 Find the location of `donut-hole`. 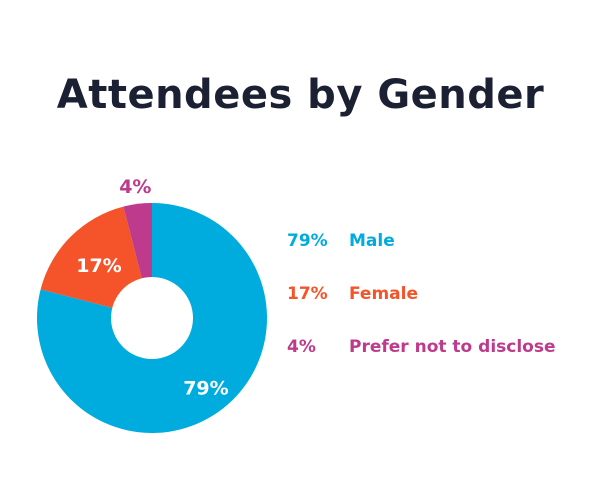

donut-hole is located at coordinates (152, 318).